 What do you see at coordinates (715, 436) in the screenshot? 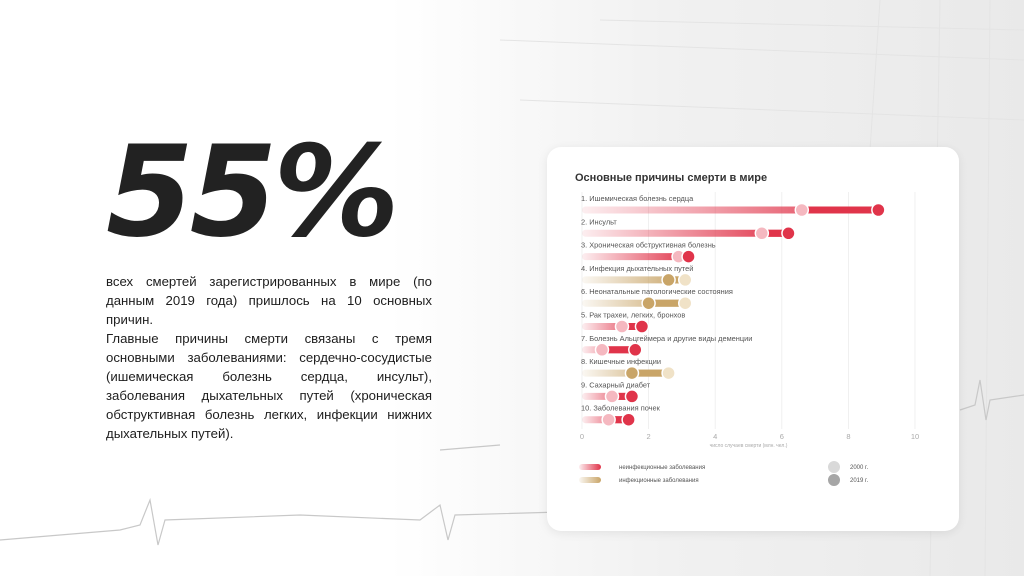
I see `x-tick-label: 4` at bounding box center [715, 436].